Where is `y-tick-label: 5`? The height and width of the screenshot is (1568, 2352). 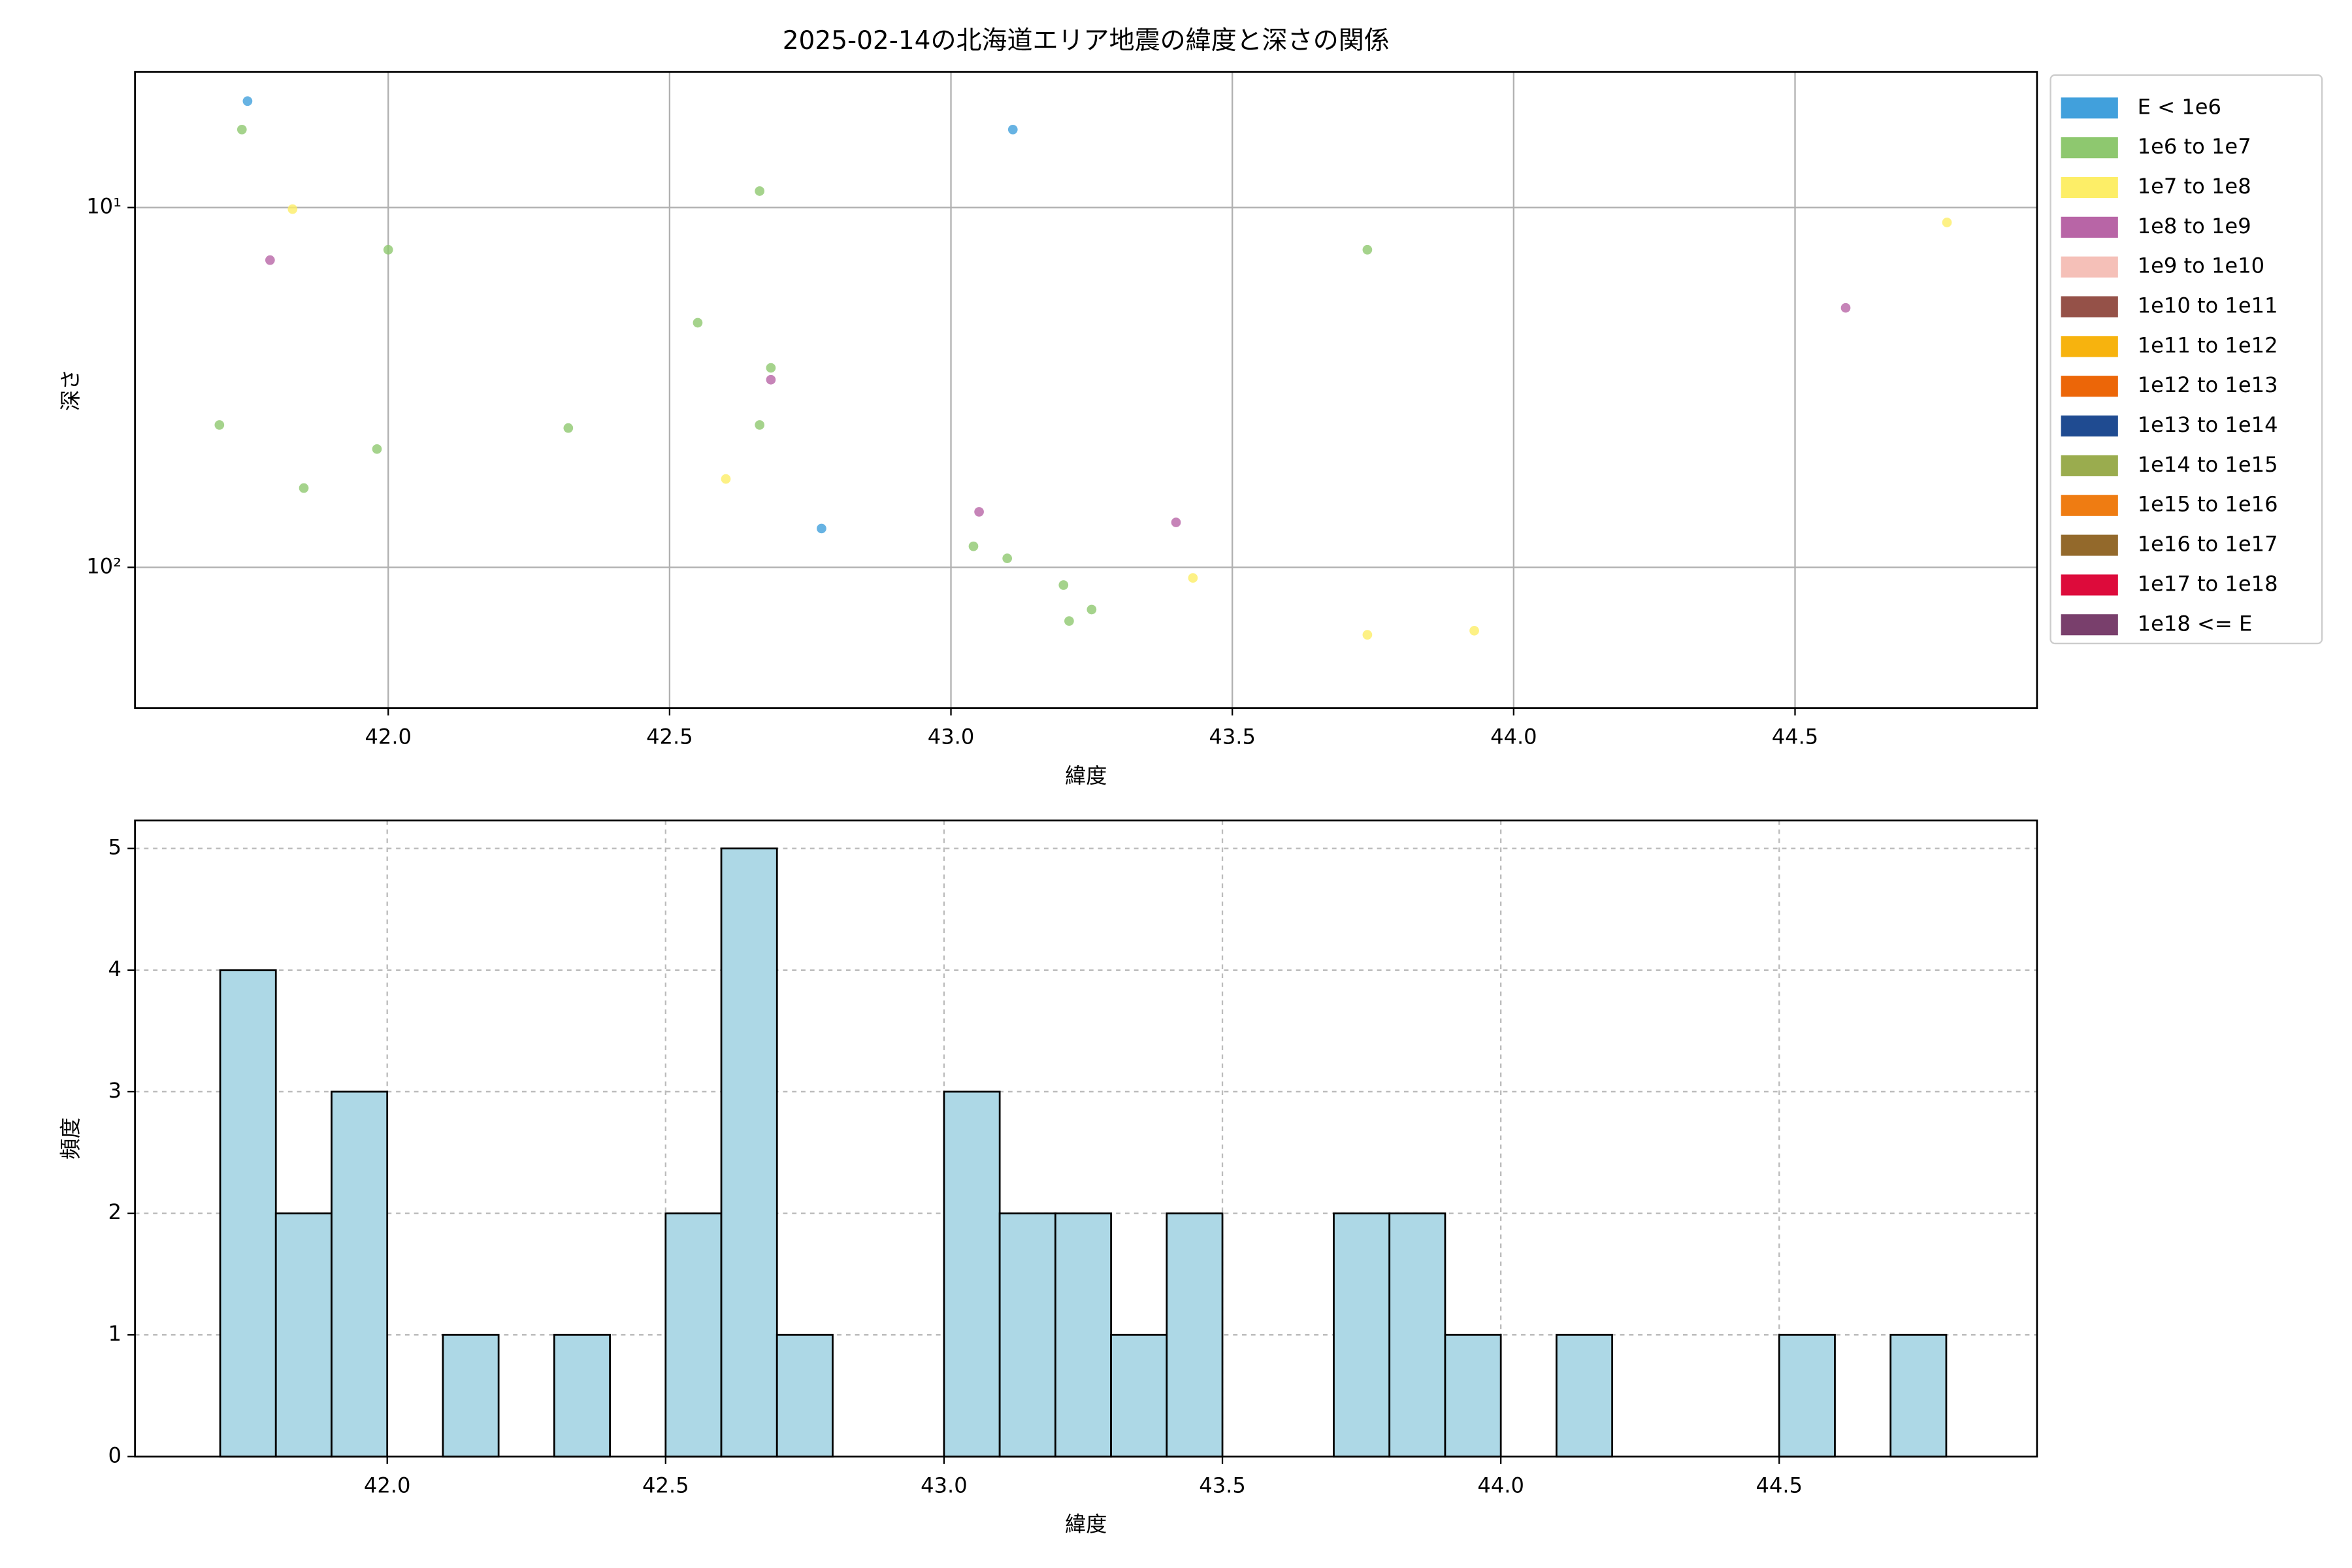
y-tick-label: 5 is located at coordinates (115, 847).